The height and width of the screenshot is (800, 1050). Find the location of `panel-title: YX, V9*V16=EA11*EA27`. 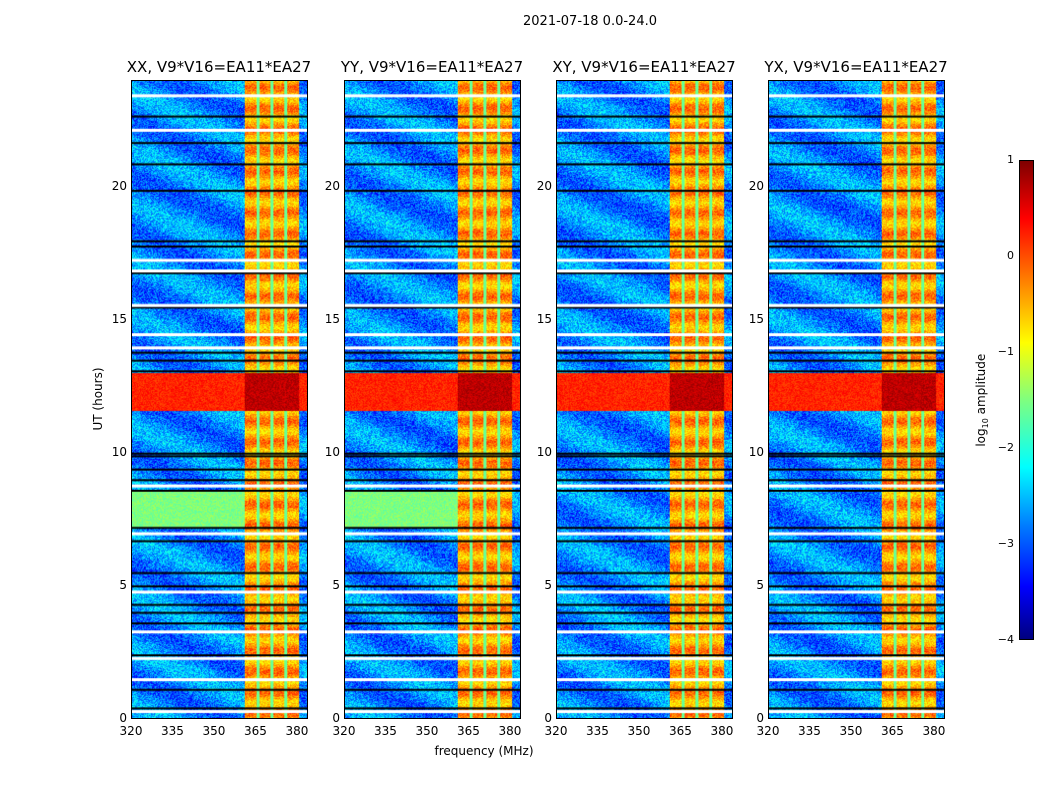

panel-title: YX, V9*V16=EA11*EA27 is located at coordinates (856, 67).